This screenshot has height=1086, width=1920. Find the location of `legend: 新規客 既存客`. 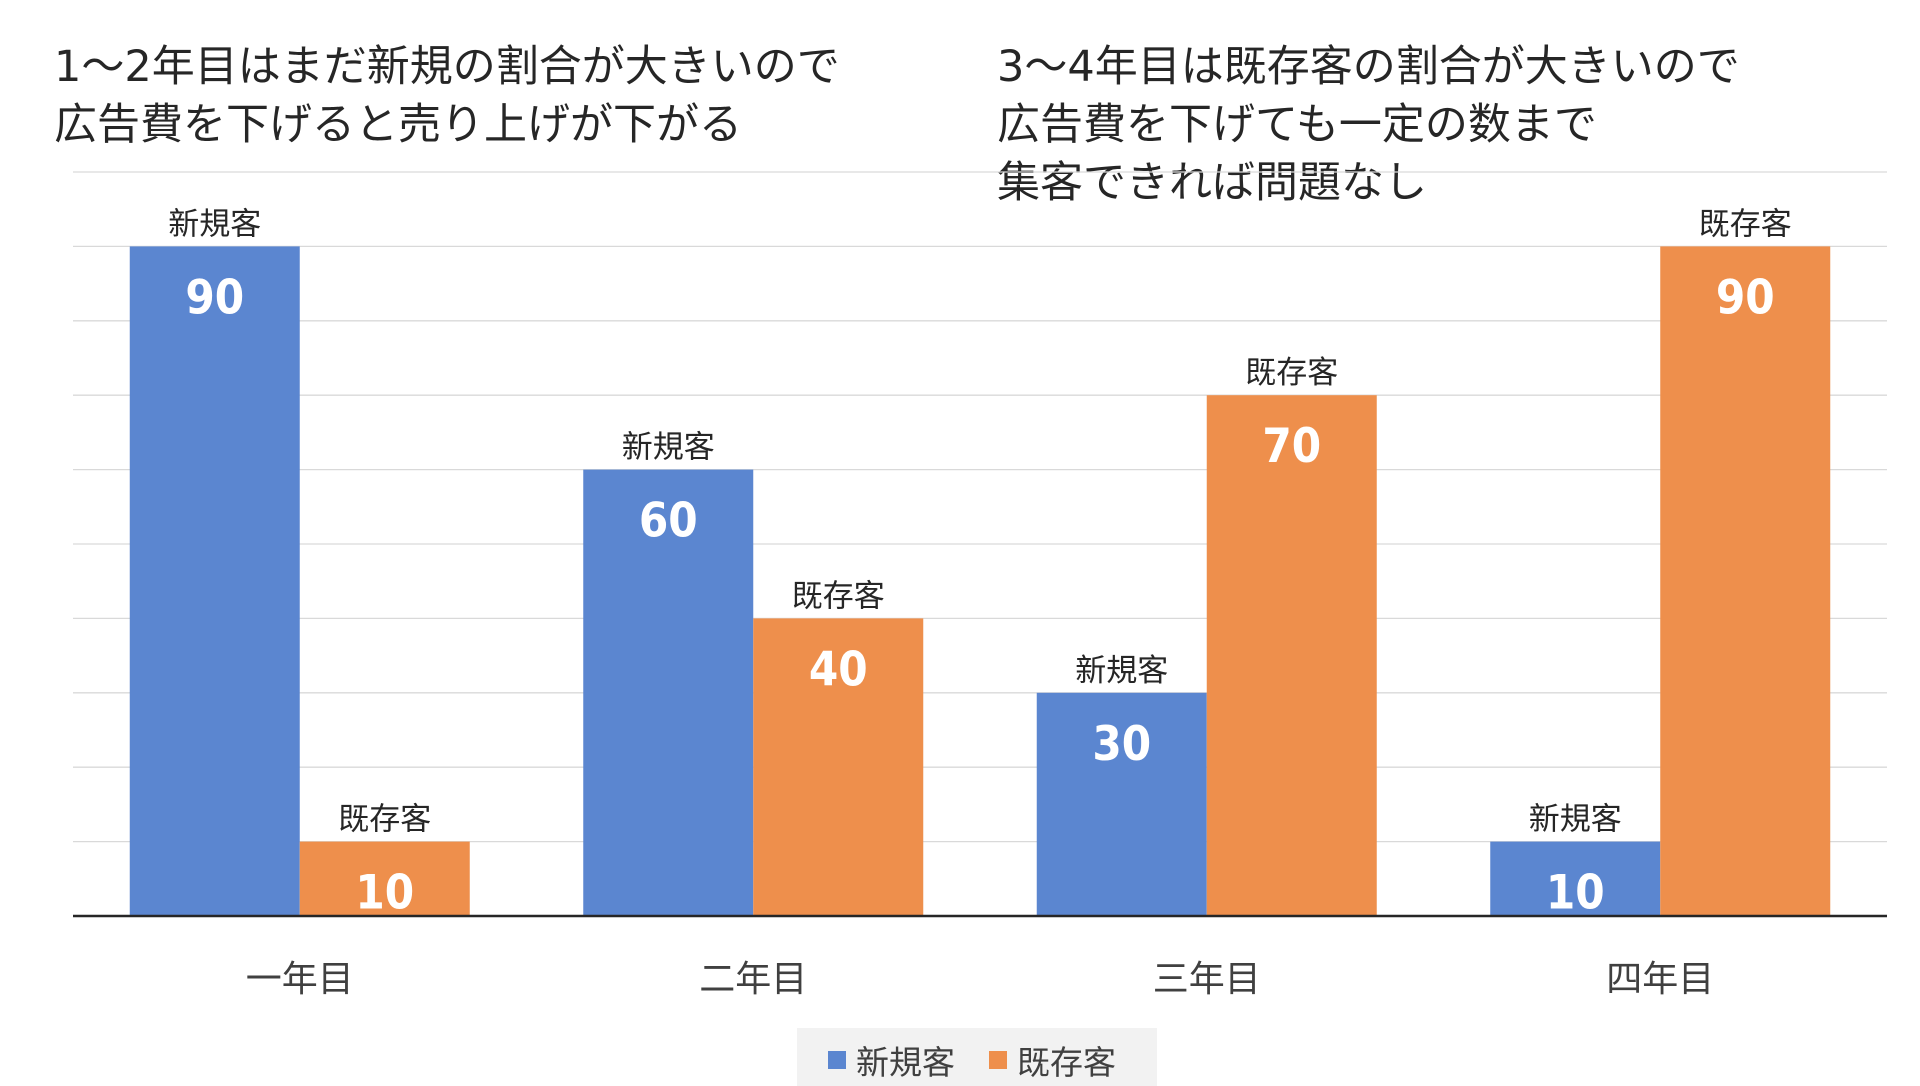

legend: 新規客 既存客 is located at coordinates (972, 1060).